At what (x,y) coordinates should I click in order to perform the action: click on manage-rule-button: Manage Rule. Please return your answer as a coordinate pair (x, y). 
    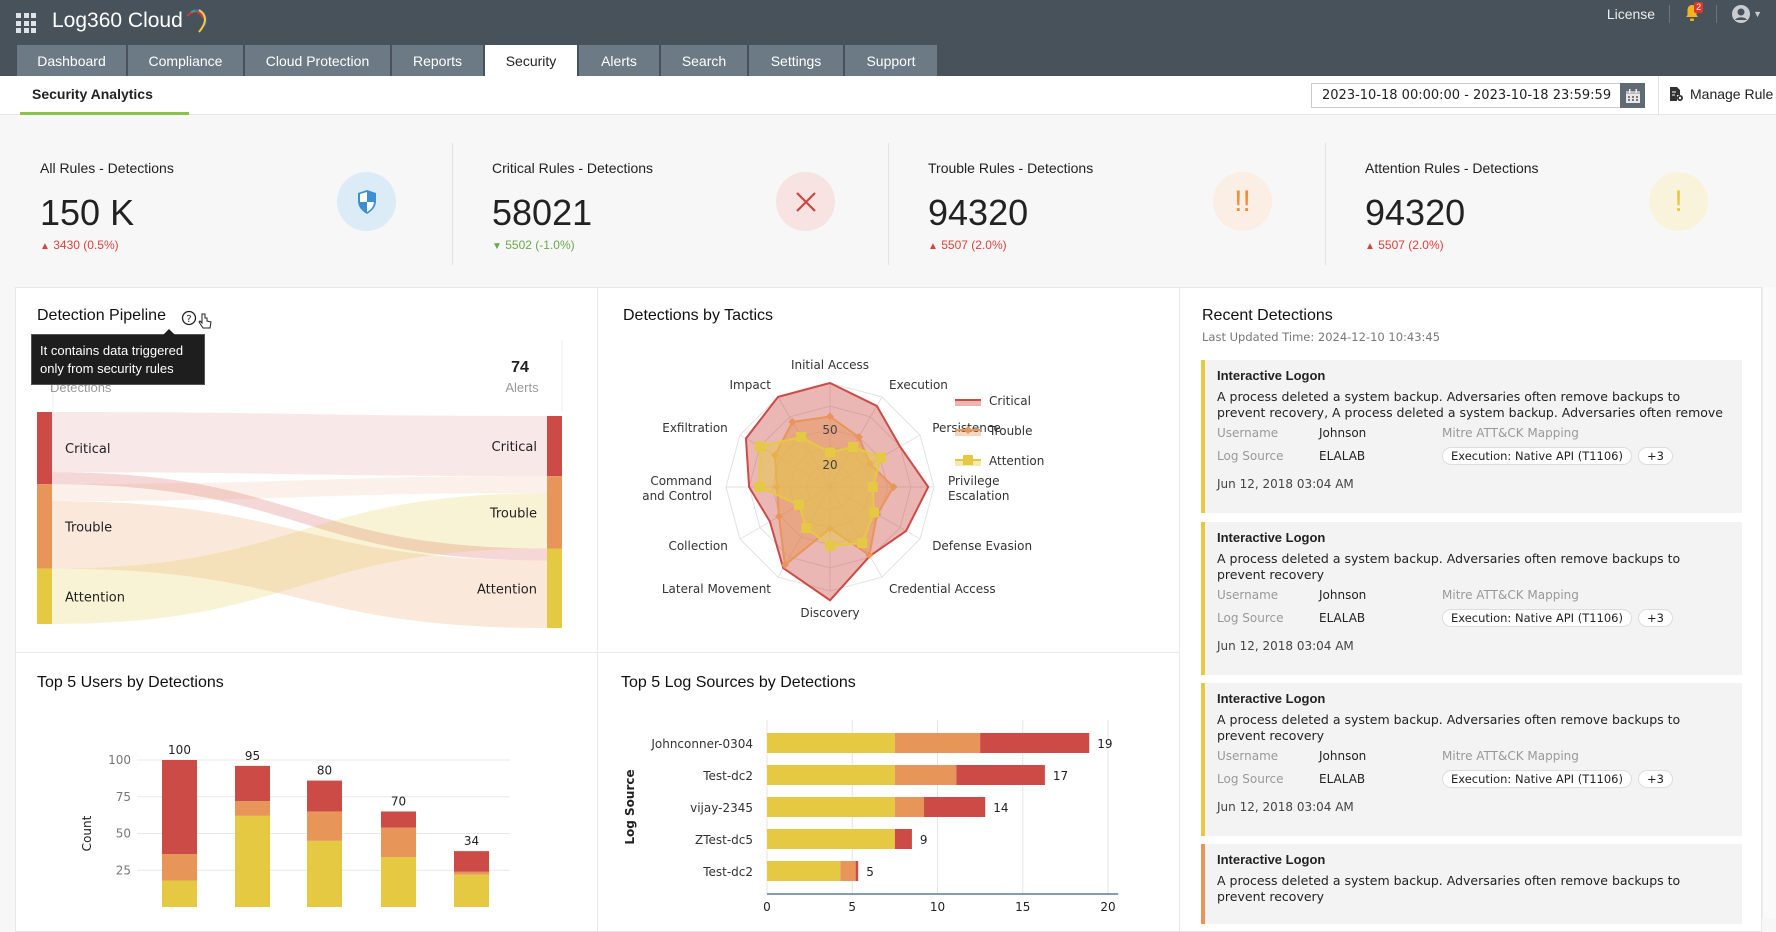
    Looking at the image, I should click on (1720, 94).